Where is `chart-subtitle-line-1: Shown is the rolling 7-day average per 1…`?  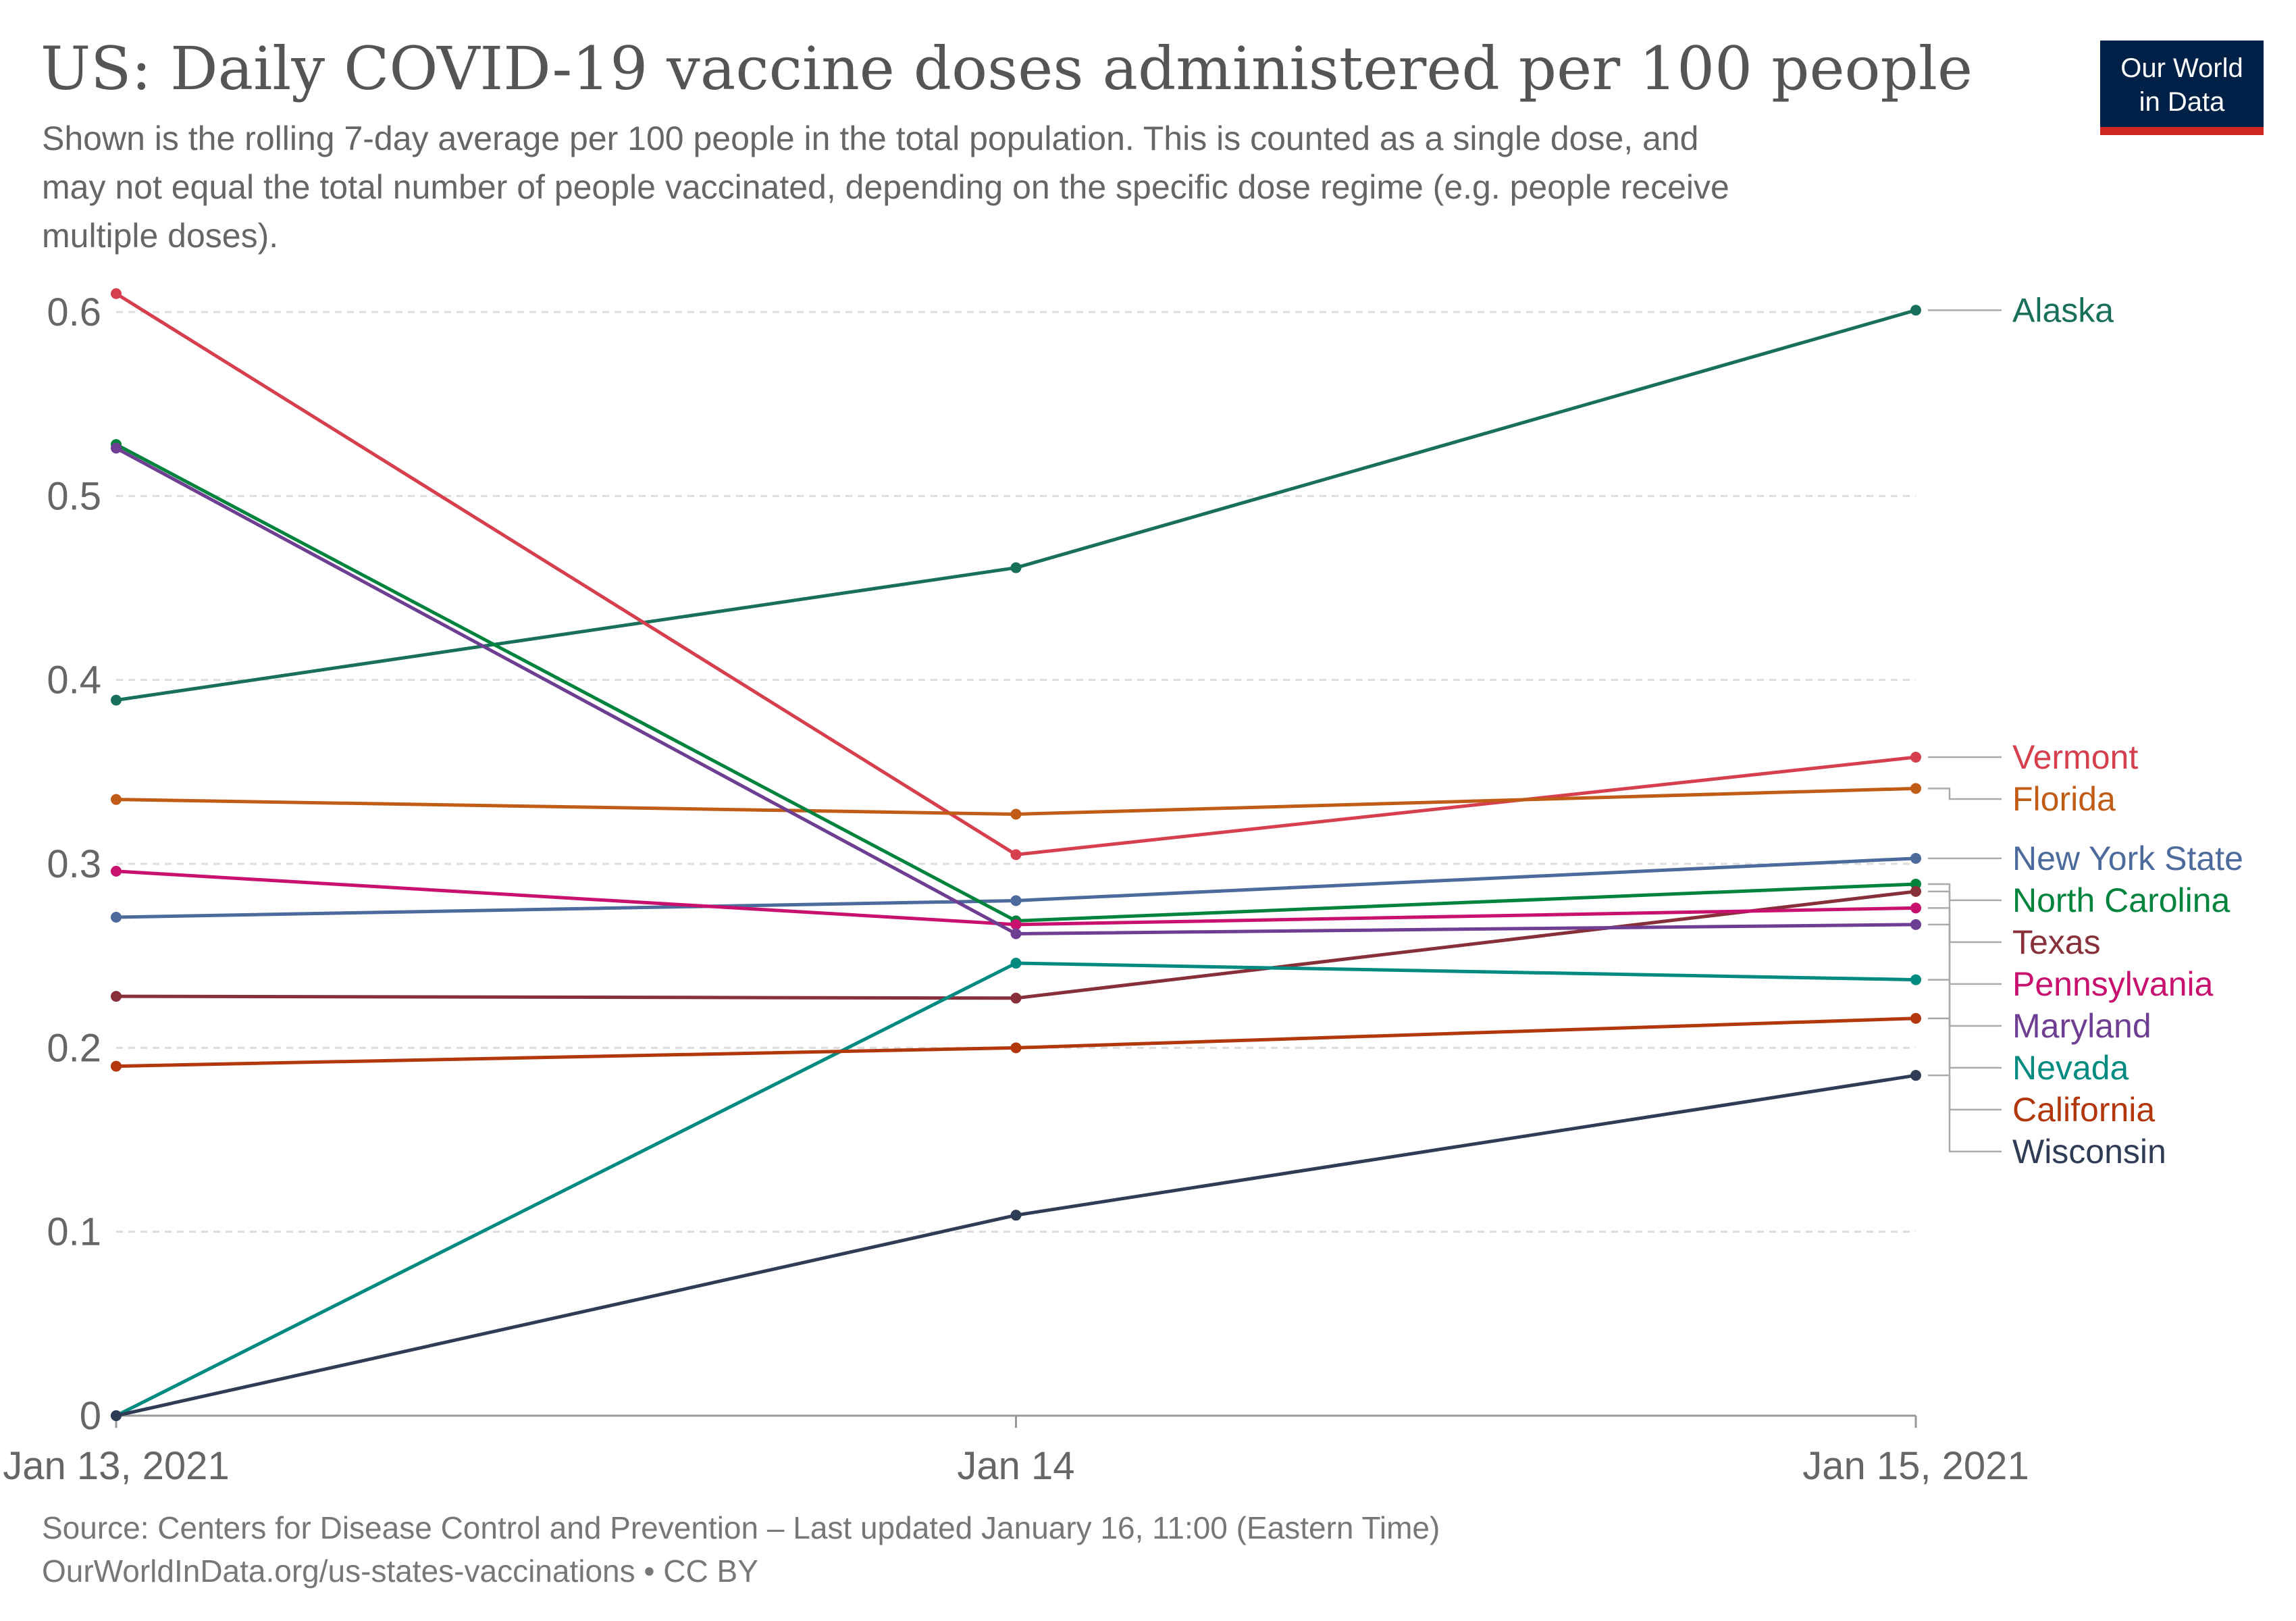 chart-subtitle-line-1: Shown is the rolling 7-day average per 1… is located at coordinates (870, 138).